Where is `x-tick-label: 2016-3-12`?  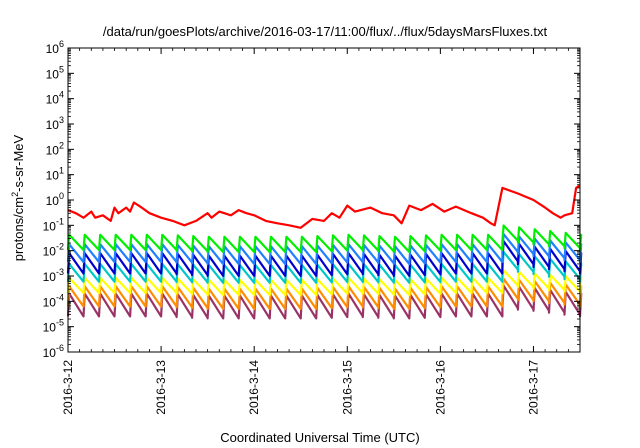
x-tick-label: 2016-3-12 is located at coordinates (68, 387).